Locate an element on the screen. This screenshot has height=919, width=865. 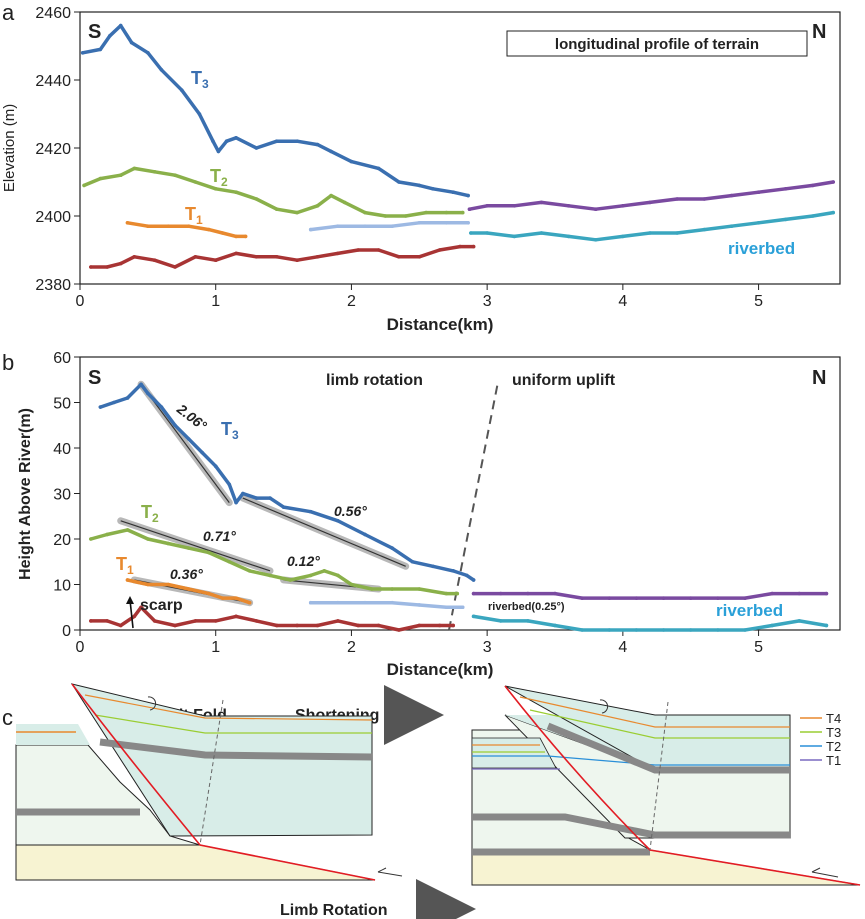
series-t1_light is located at coordinates (389, 226).